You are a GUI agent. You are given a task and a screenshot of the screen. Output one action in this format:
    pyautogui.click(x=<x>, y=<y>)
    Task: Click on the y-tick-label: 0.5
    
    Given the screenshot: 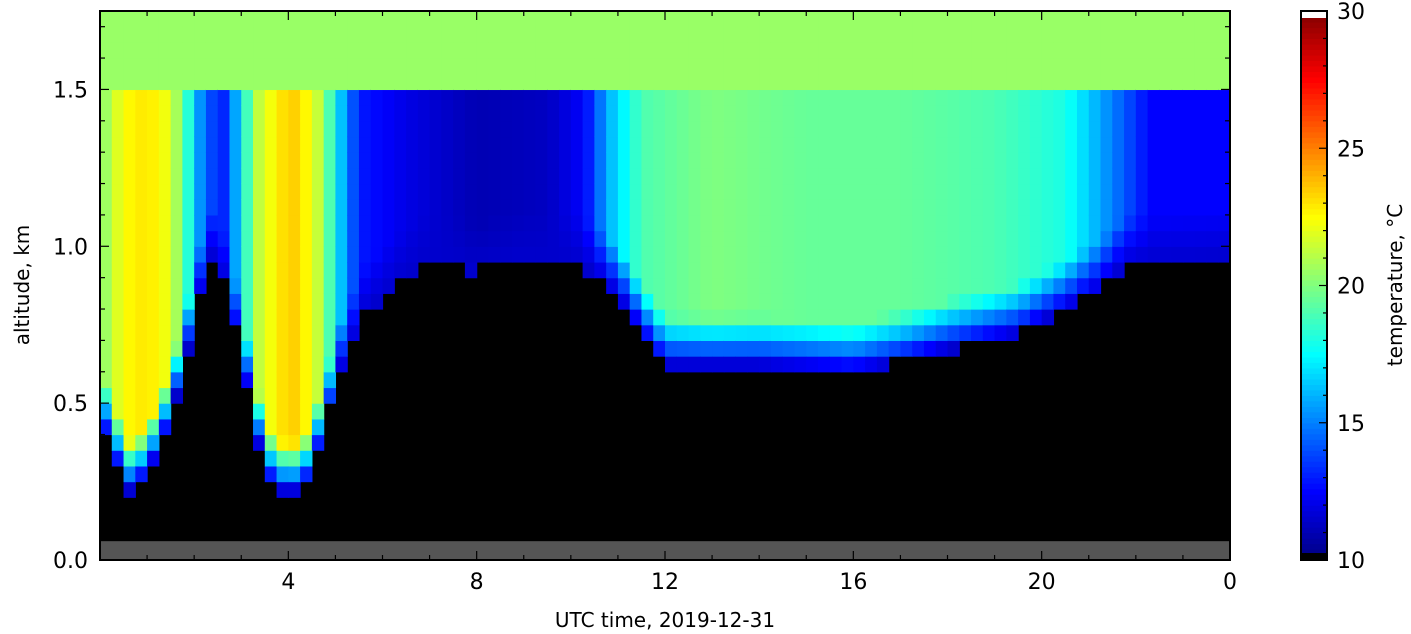 What is the action you would take?
    pyautogui.click(x=70, y=404)
    